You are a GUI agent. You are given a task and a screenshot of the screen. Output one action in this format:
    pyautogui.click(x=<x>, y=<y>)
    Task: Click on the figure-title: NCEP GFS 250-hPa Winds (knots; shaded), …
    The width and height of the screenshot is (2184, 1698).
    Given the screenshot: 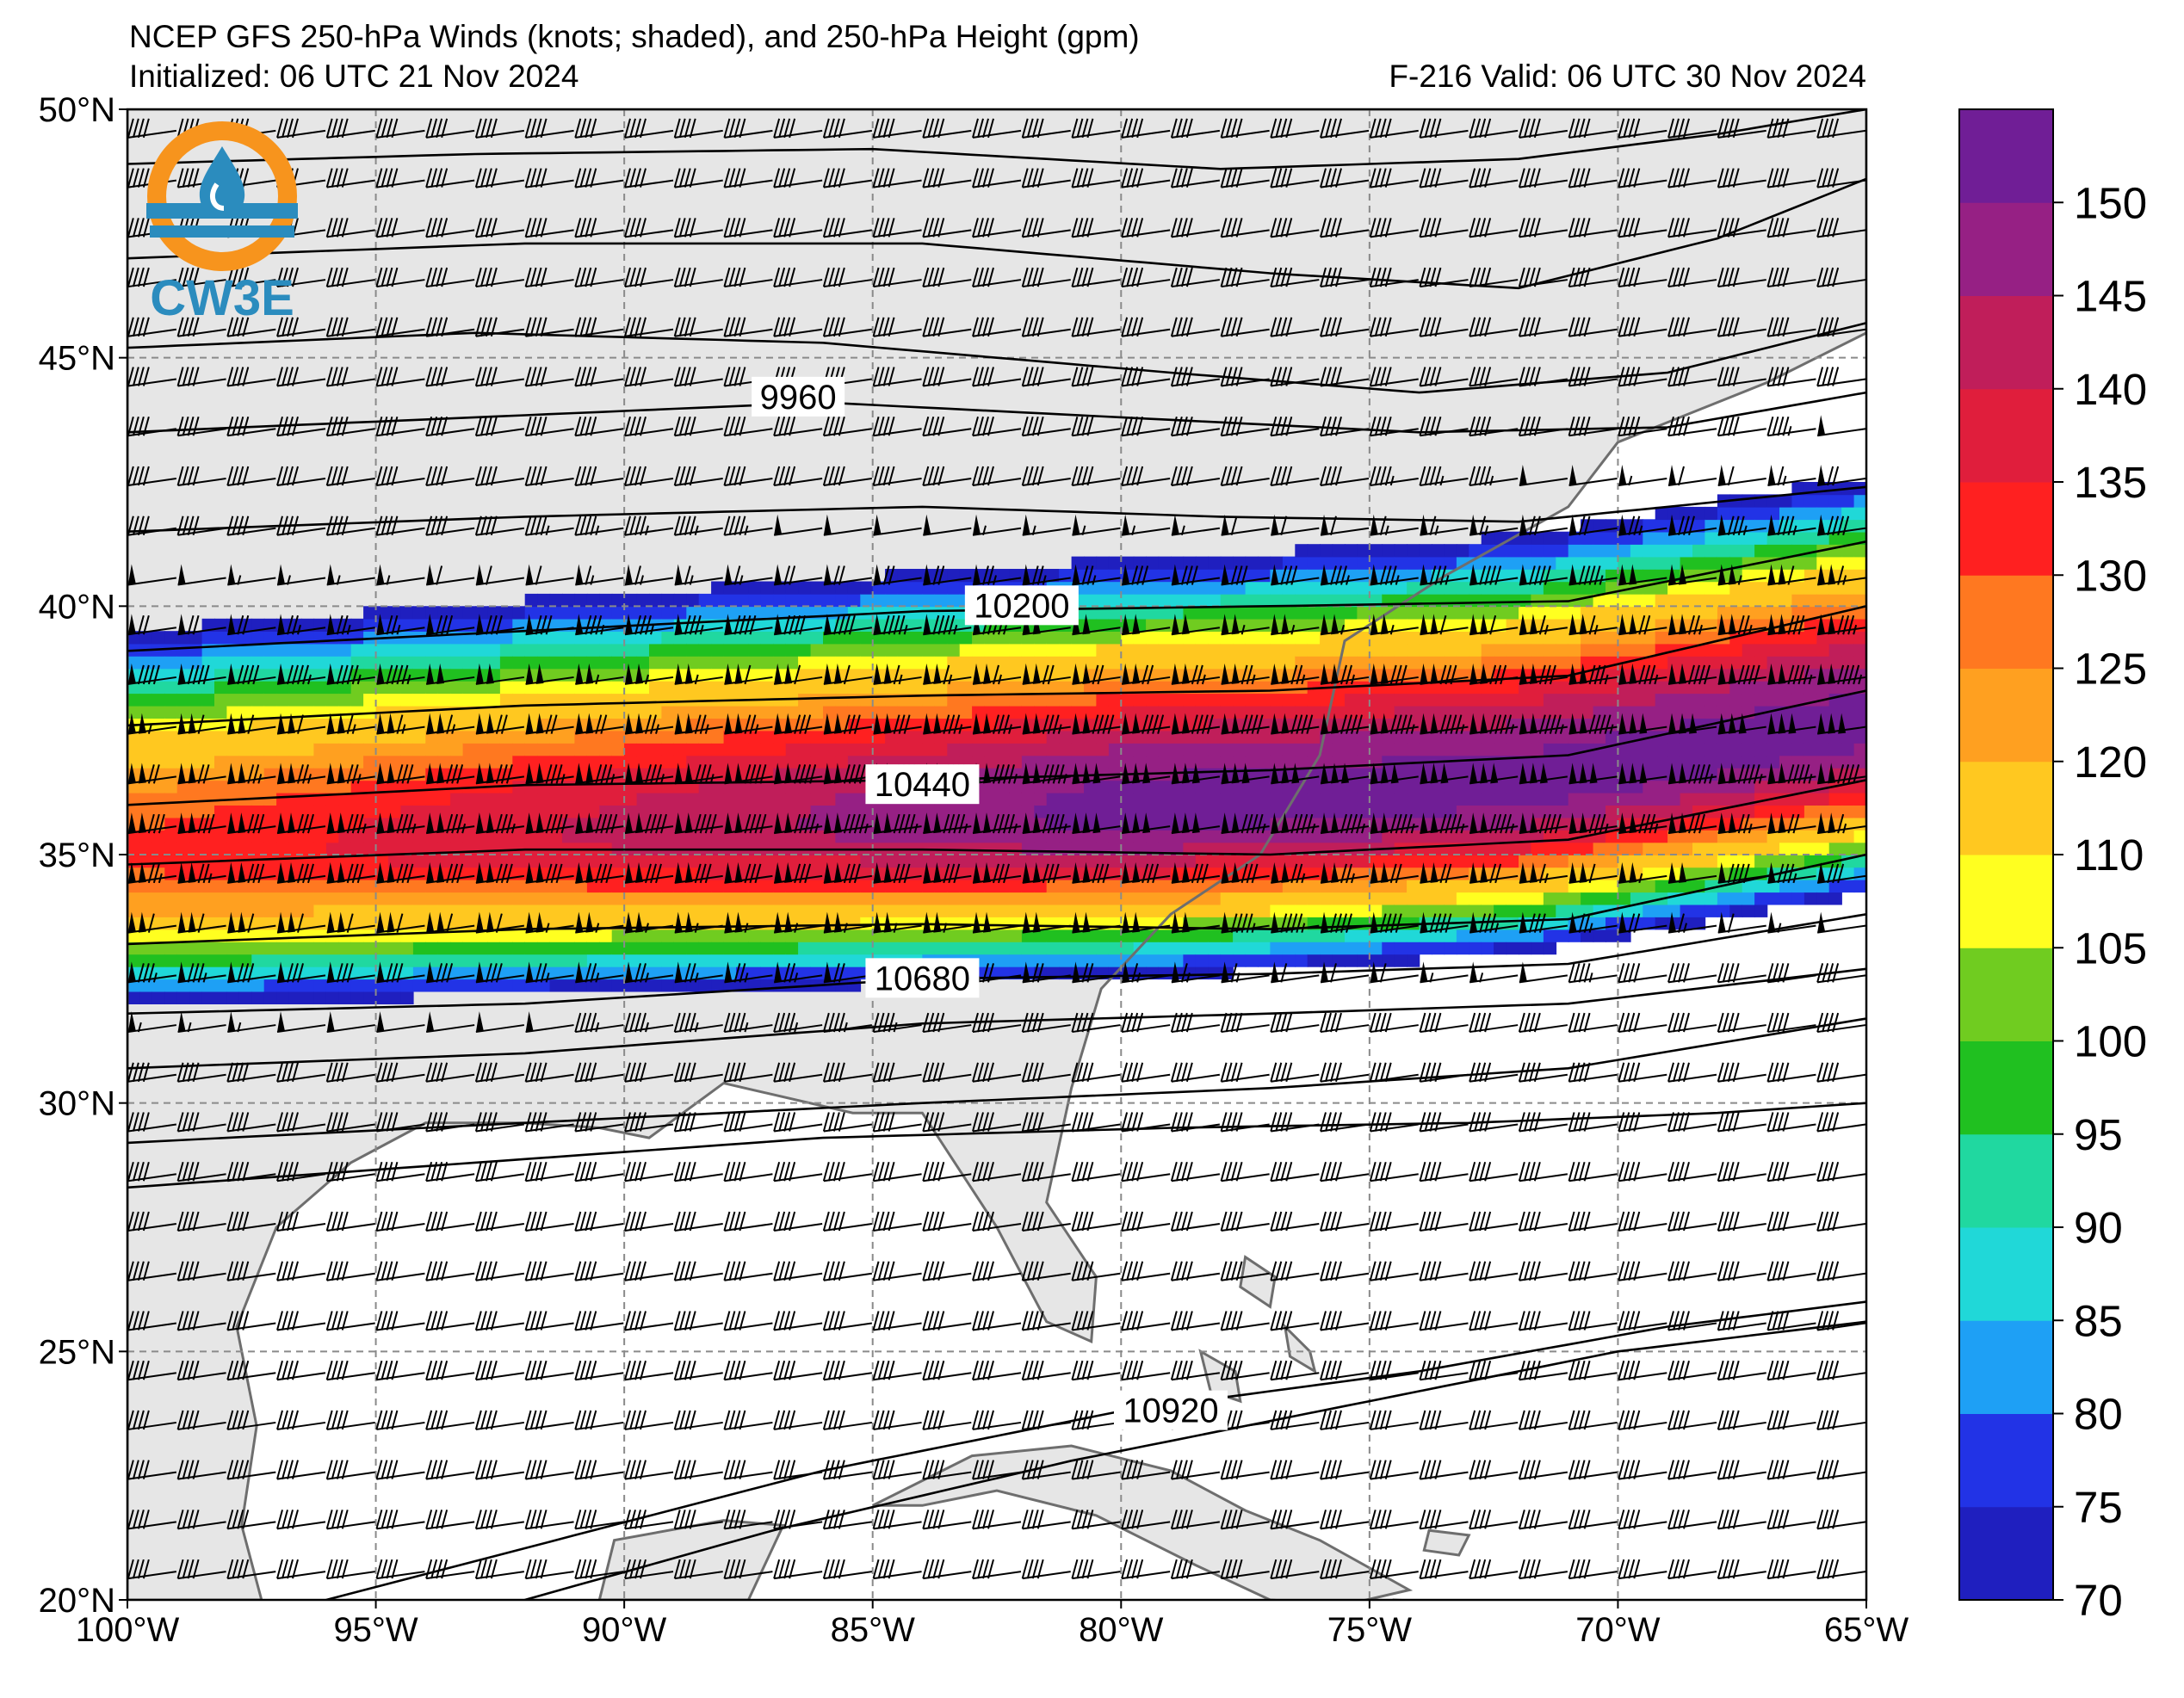 What is the action you would take?
    pyautogui.click(x=634, y=36)
    